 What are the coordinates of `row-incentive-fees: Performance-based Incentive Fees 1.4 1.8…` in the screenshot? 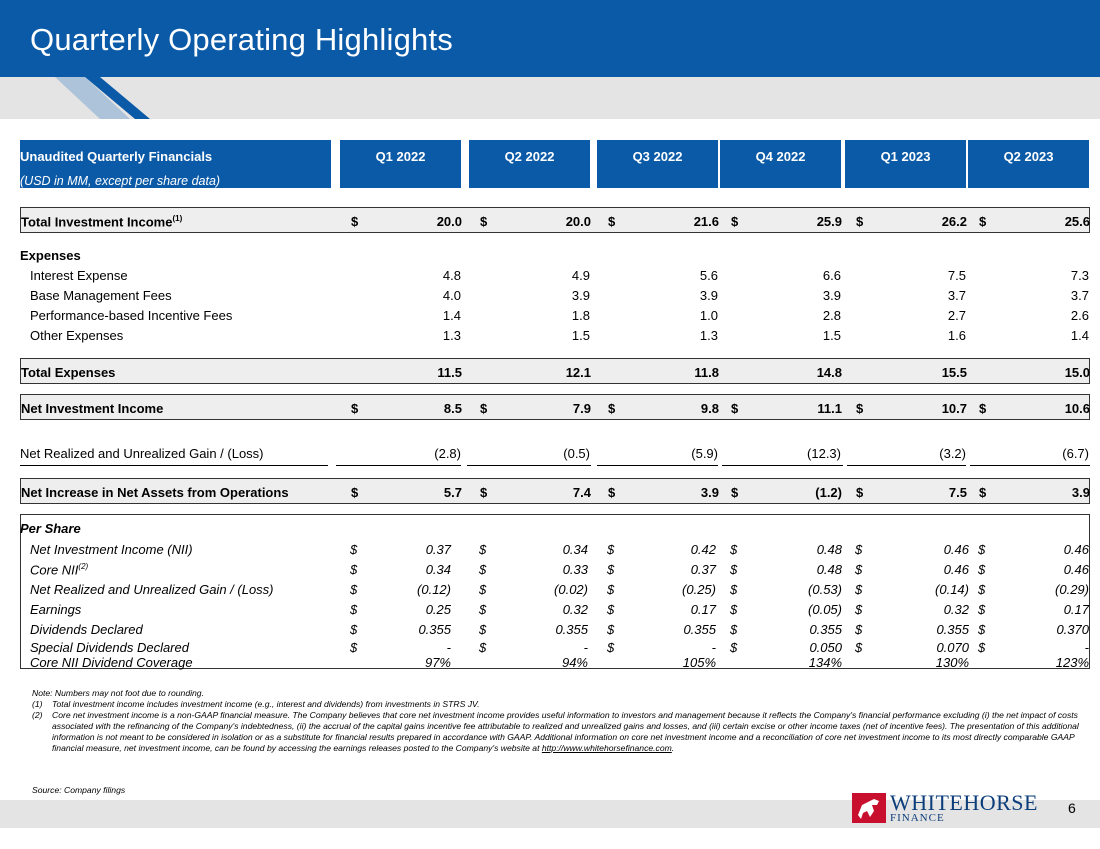 It's located at (555, 315).